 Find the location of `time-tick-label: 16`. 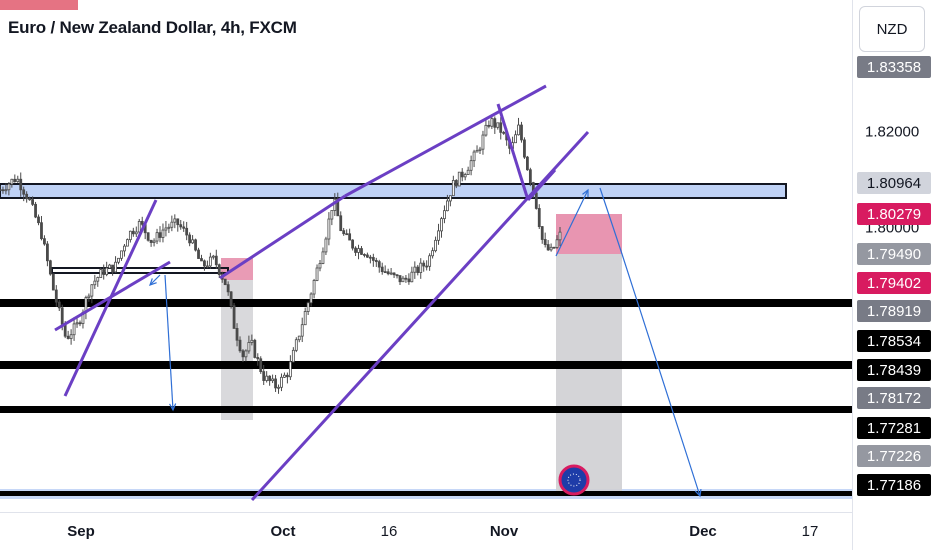

time-tick-label: 16 is located at coordinates (389, 531).